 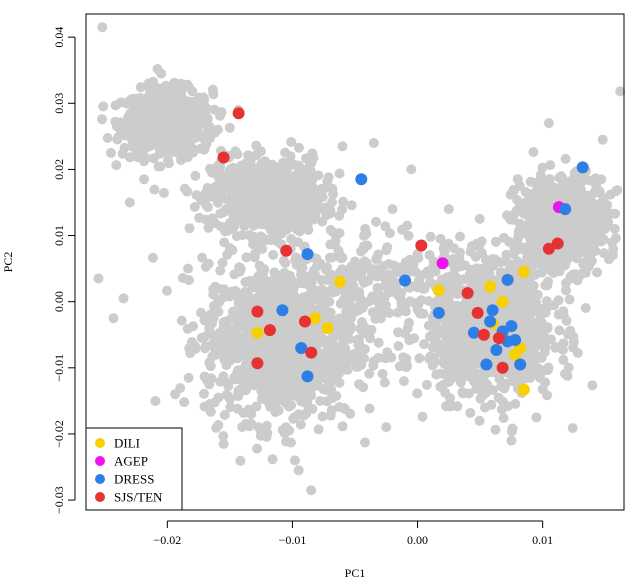 What do you see at coordinates (282, 310) in the screenshot?
I see `point-dress` at bounding box center [282, 310].